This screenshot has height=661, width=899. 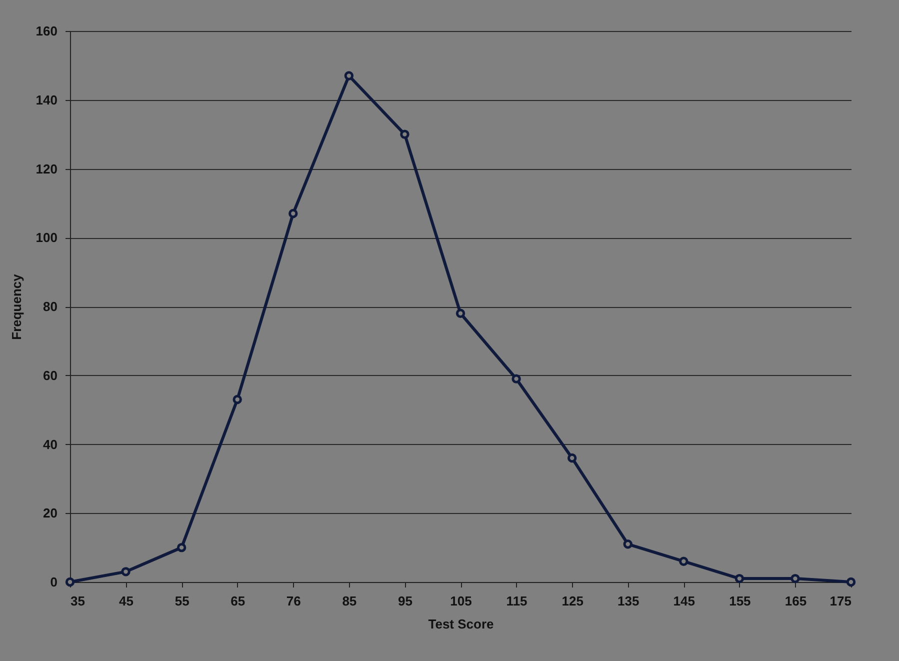 What do you see at coordinates (740, 601) in the screenshot?
I see `x-tick-label: 155` at bounding box center [740, 601].